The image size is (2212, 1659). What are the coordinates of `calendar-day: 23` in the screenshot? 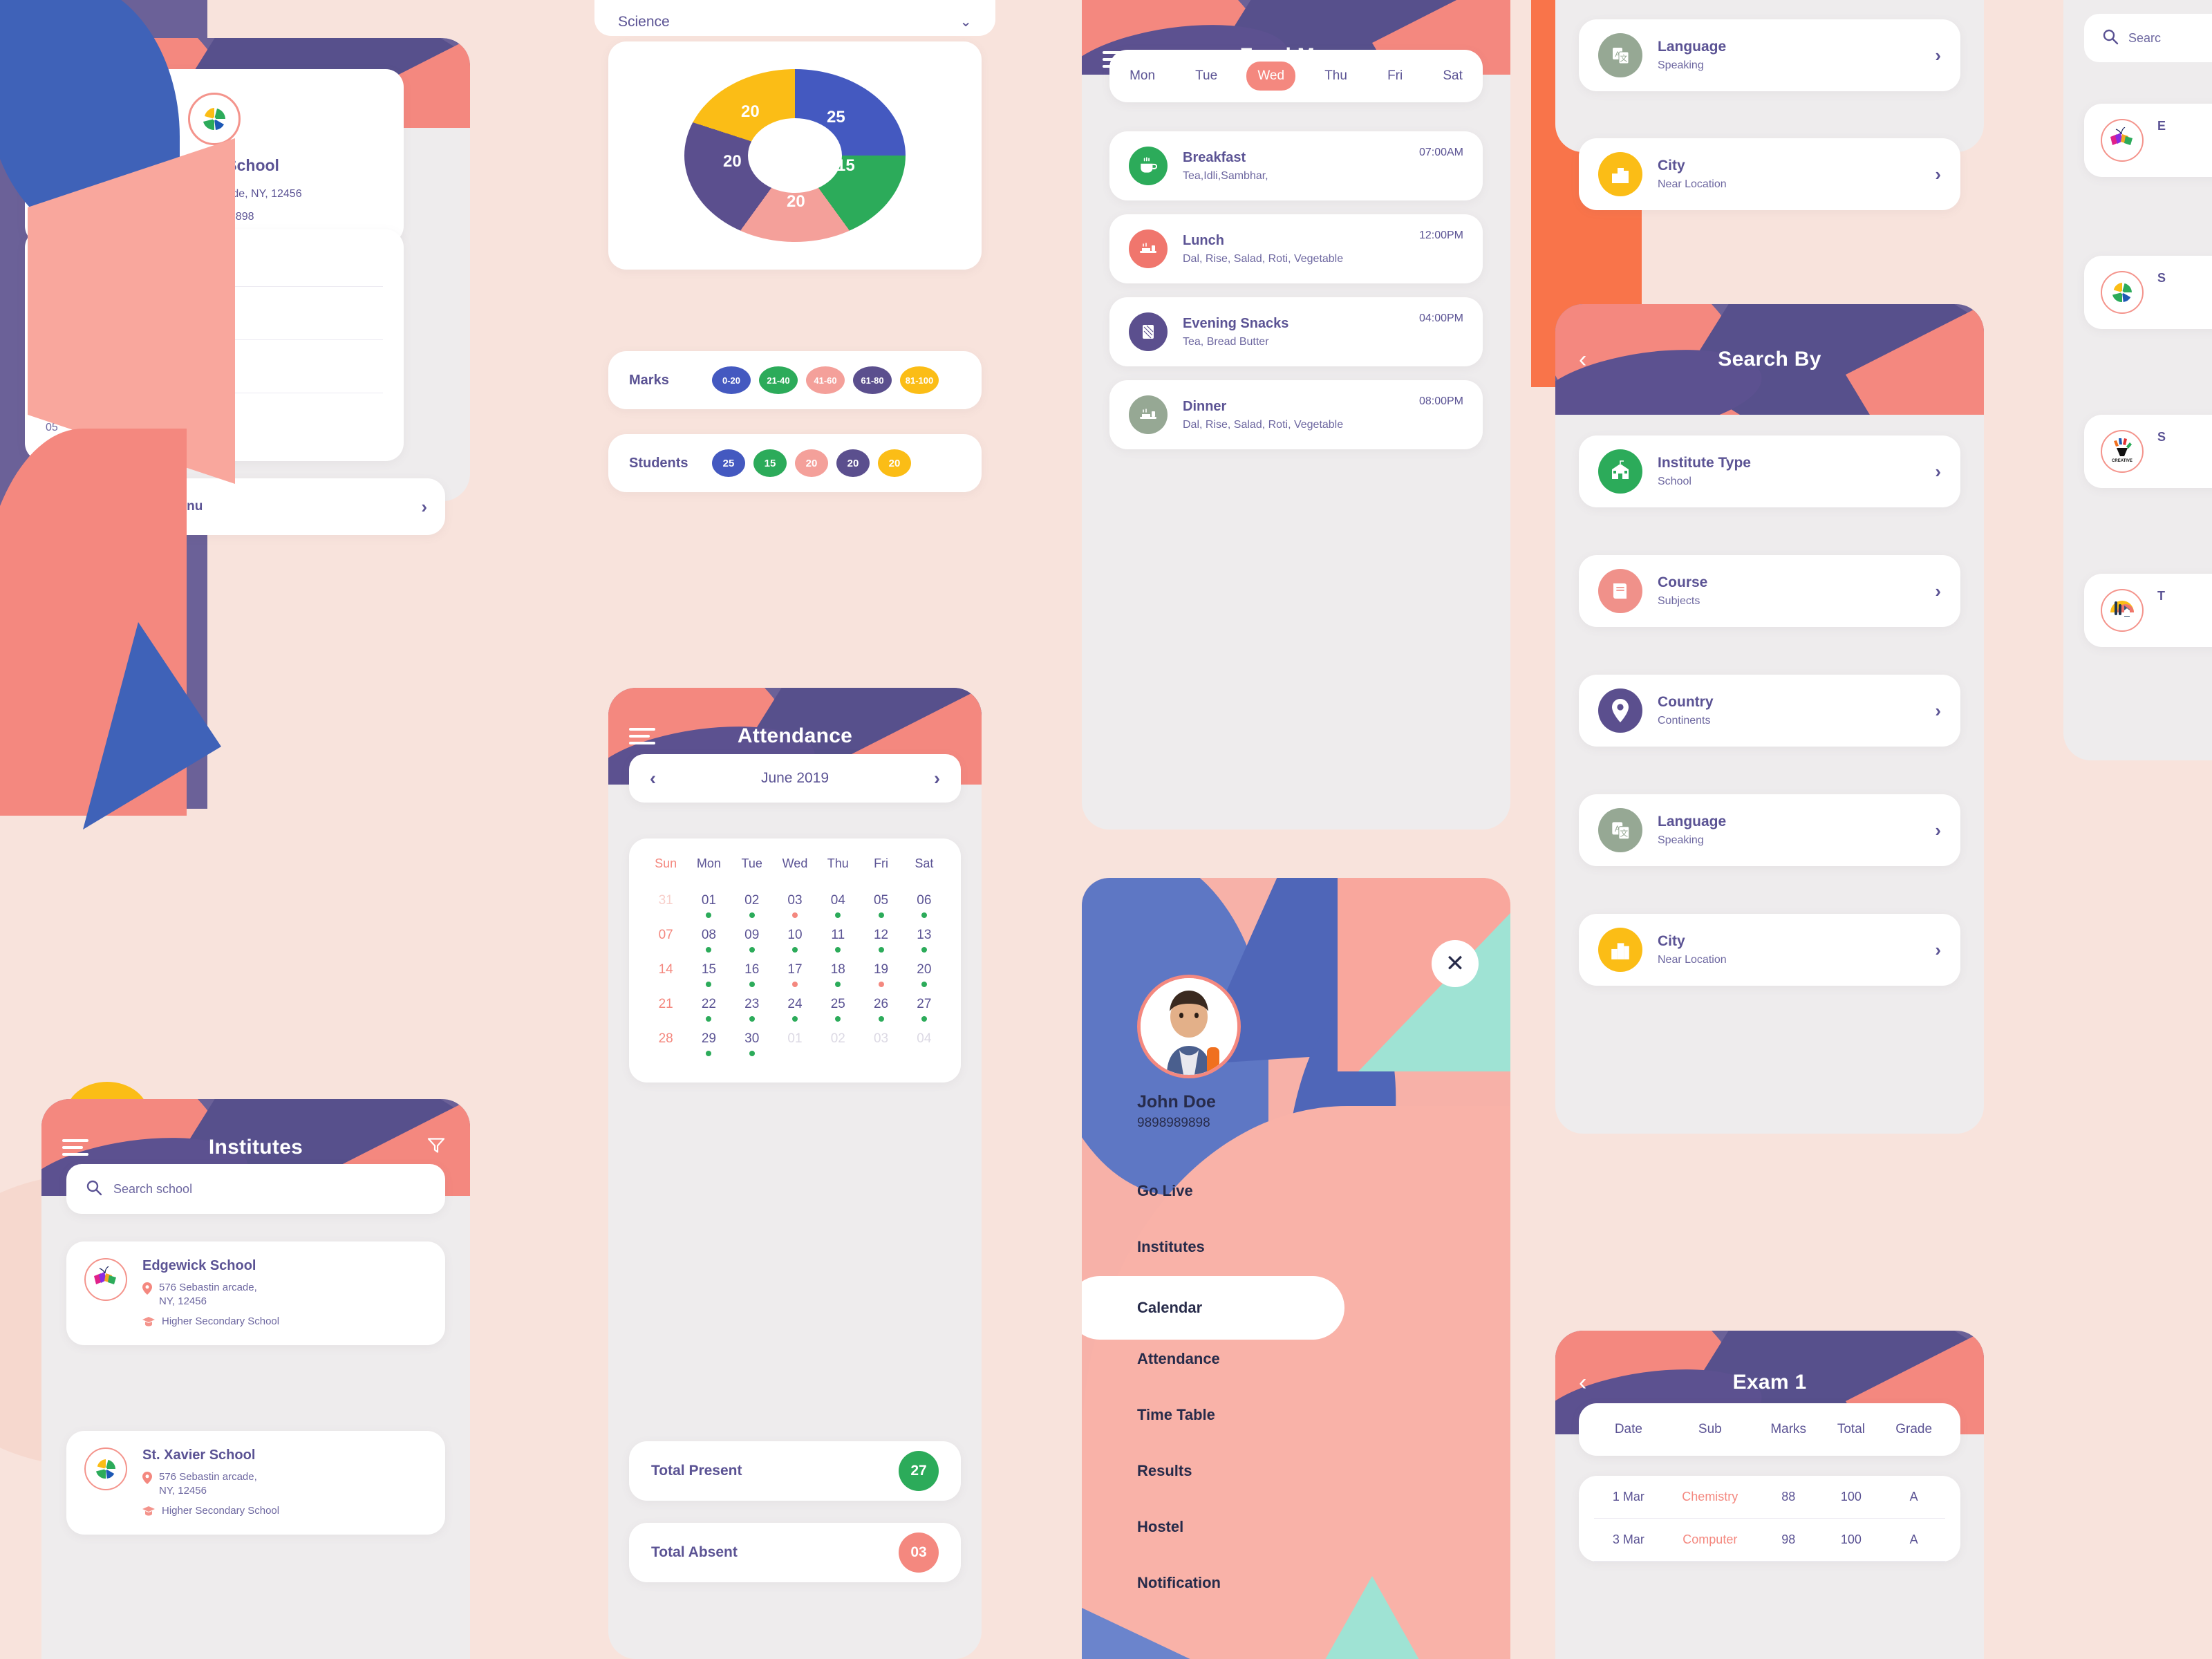 It's located at (752, 1007).